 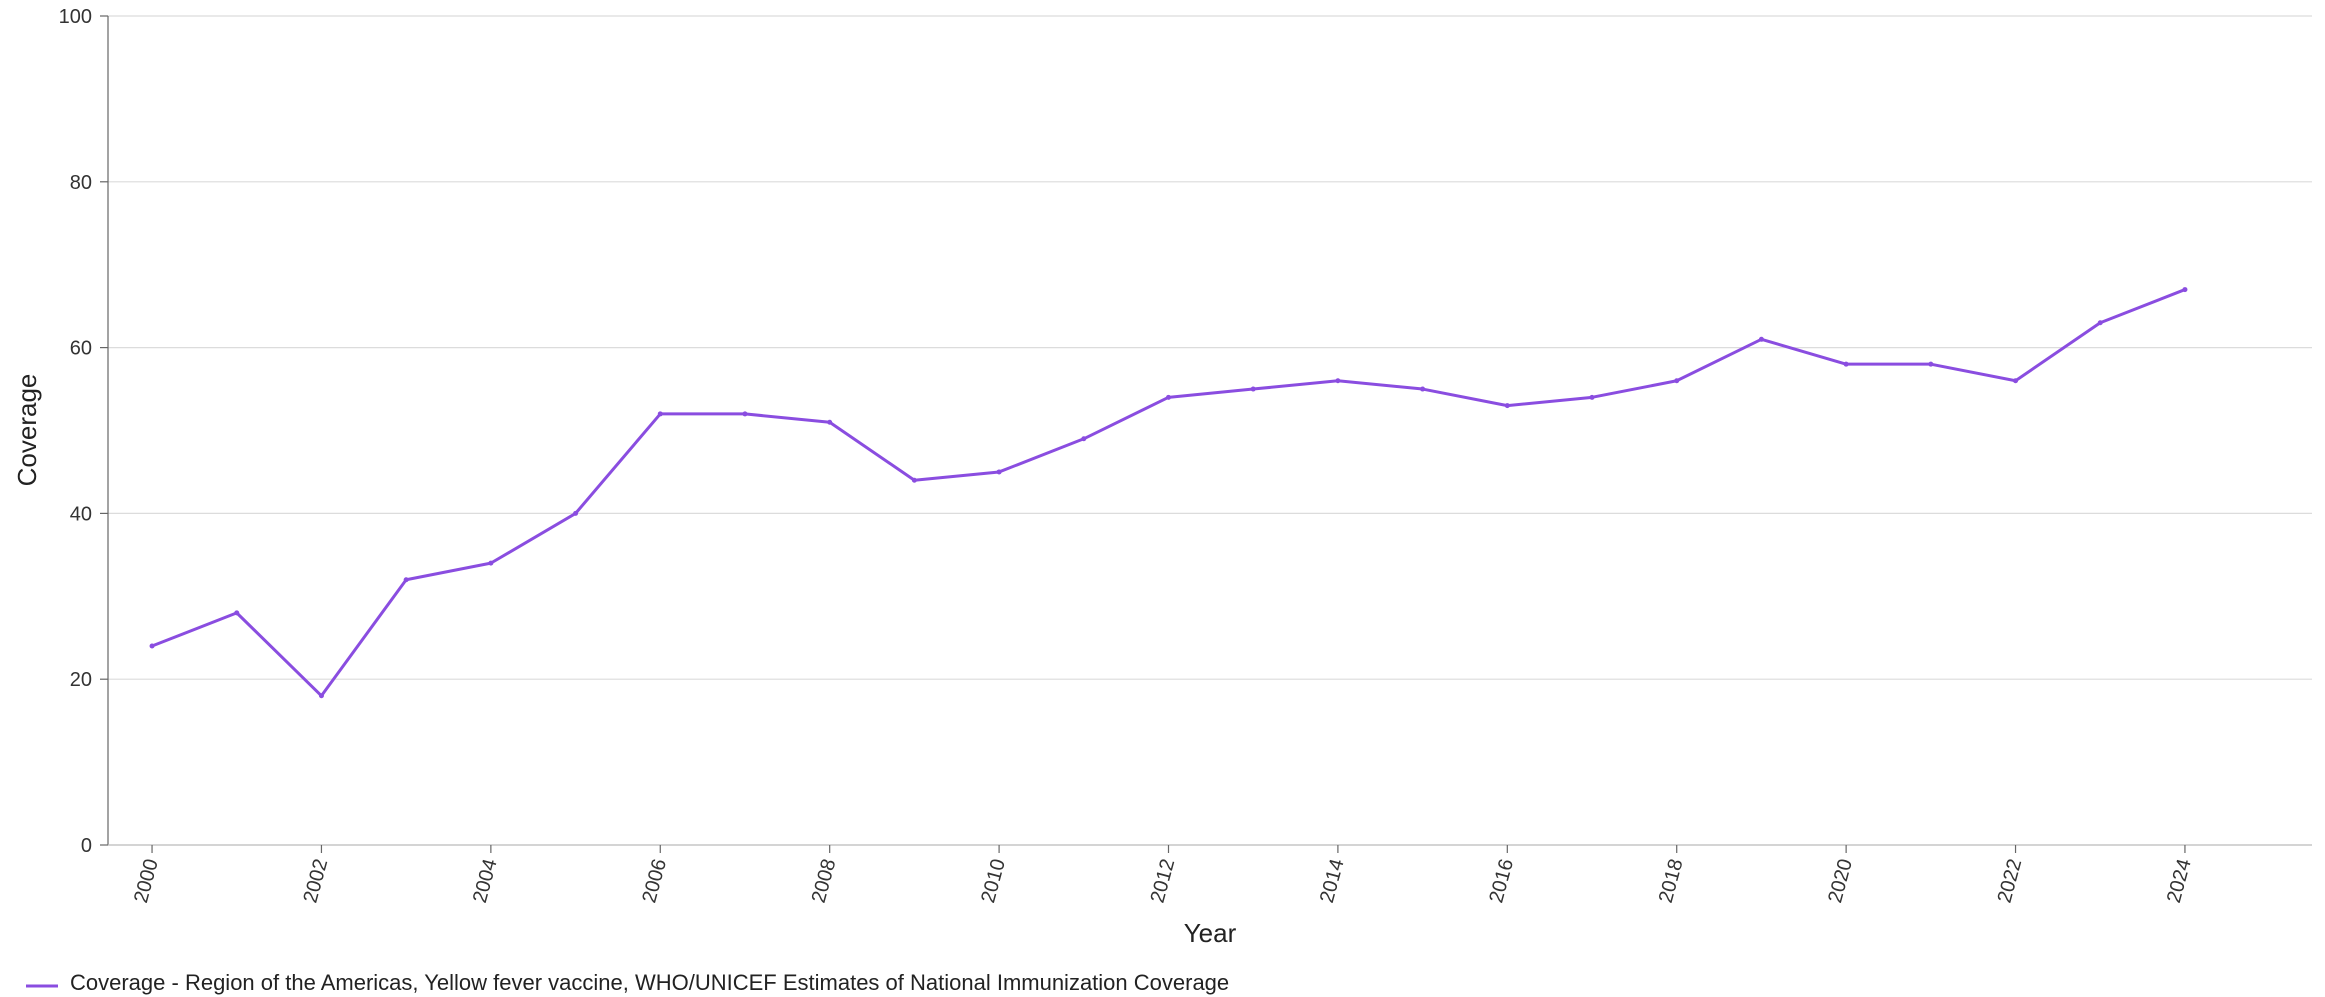 What do you see at coordinates (75, 431) in the screenshot?
I see `y-tick-labels: 0 20 40 60 80 100` at bounding box center [75, 431].